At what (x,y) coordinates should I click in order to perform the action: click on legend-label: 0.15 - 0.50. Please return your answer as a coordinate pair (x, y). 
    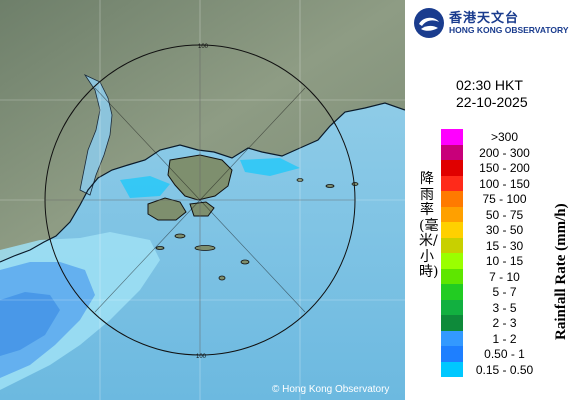
    Looking at the image, I should click on (504, 369).